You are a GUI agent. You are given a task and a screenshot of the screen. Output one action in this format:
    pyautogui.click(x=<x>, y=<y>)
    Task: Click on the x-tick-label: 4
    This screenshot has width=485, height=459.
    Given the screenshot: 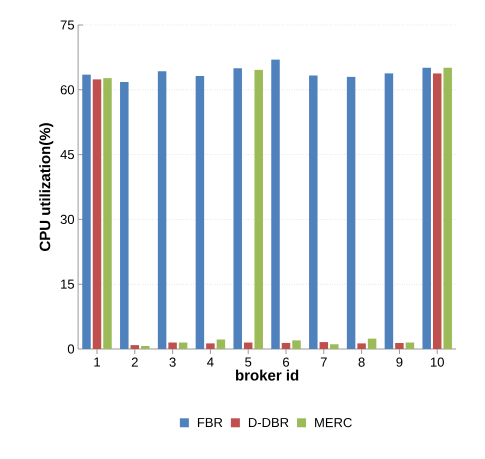 What is the action you would take?
    pyautogui.click(x=210, y=362)
    